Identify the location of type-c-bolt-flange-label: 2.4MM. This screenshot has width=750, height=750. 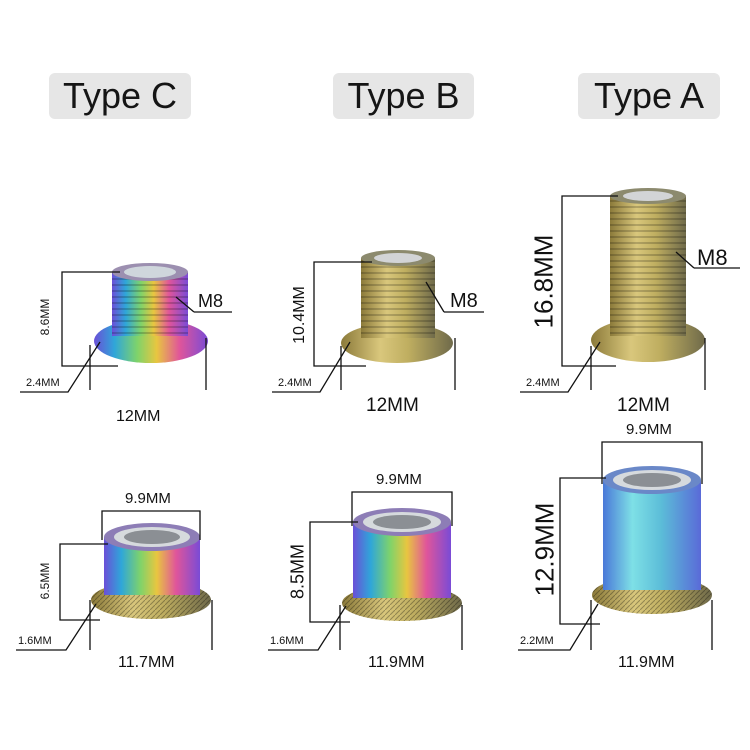
(43, 383).